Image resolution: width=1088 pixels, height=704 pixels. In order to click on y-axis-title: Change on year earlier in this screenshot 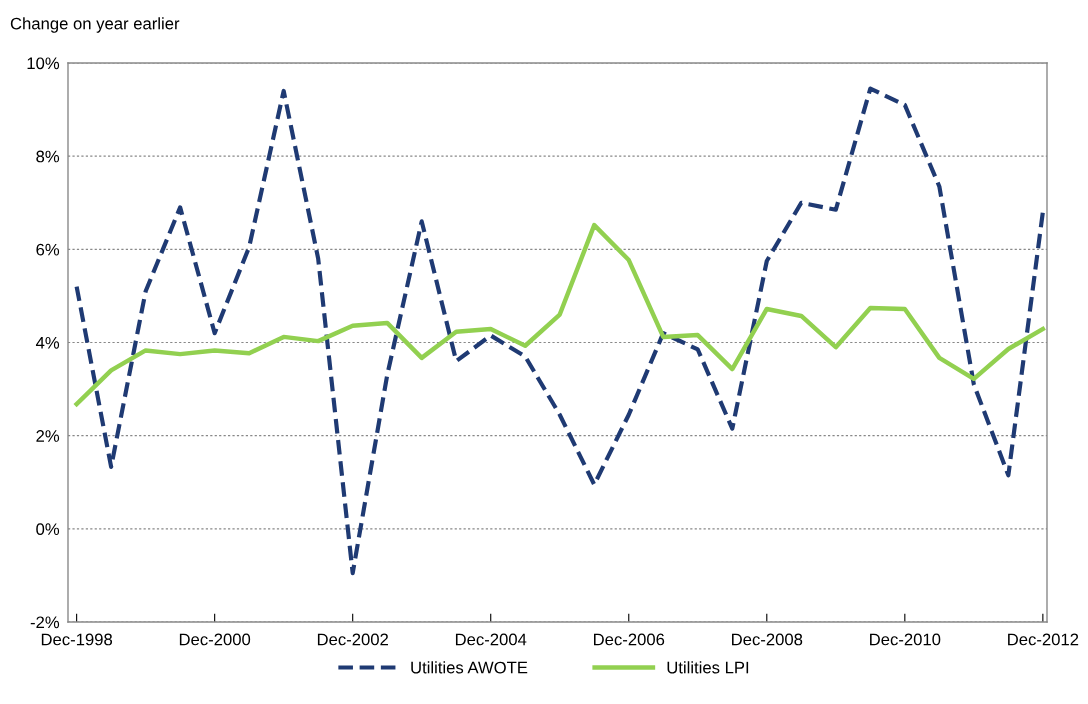, I will do `click(95, 25)`.